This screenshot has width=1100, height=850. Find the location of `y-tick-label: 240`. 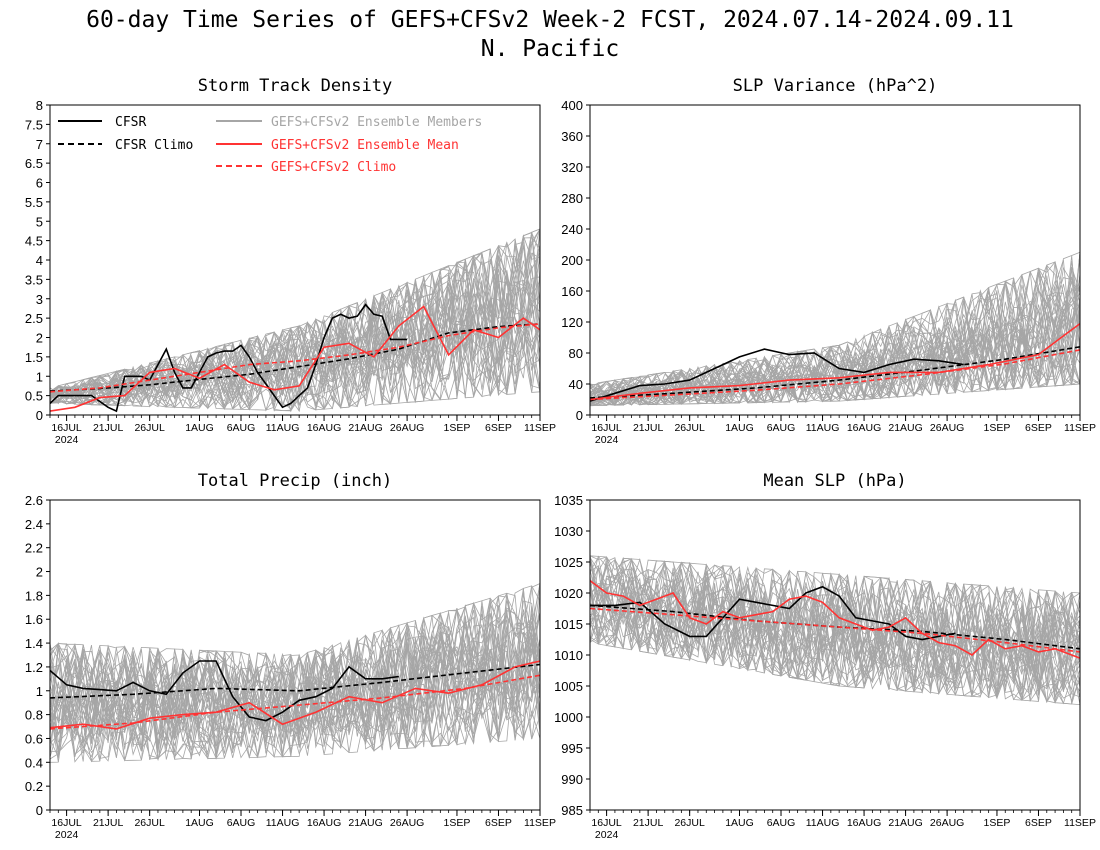

y-tick-label: 240 is located at coordinates (572, 229).